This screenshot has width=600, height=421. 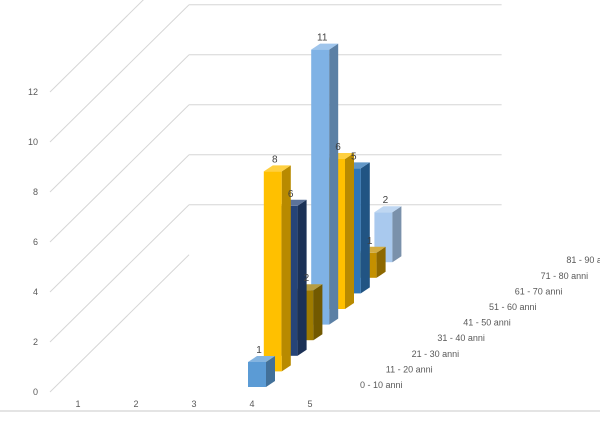 What do you see at coordinates (275, 159) in the screenshot?
I see `data-label: 8` at bounding box center [275, 159].